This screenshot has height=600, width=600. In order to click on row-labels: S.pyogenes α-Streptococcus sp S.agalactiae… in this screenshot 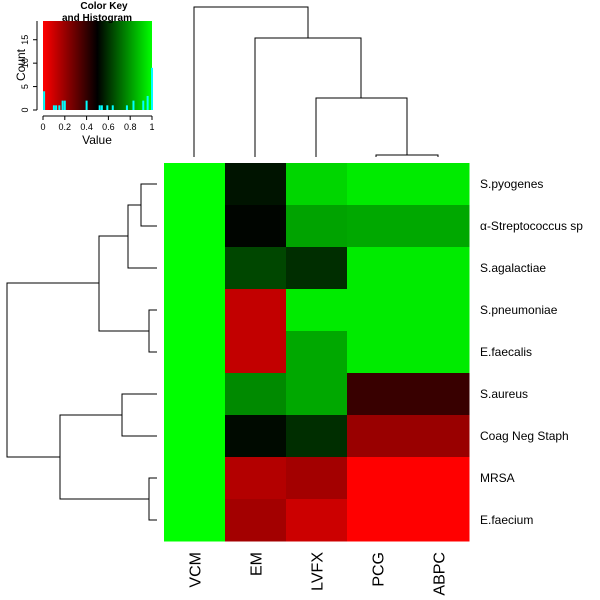, I will do `click(531, 352)`.